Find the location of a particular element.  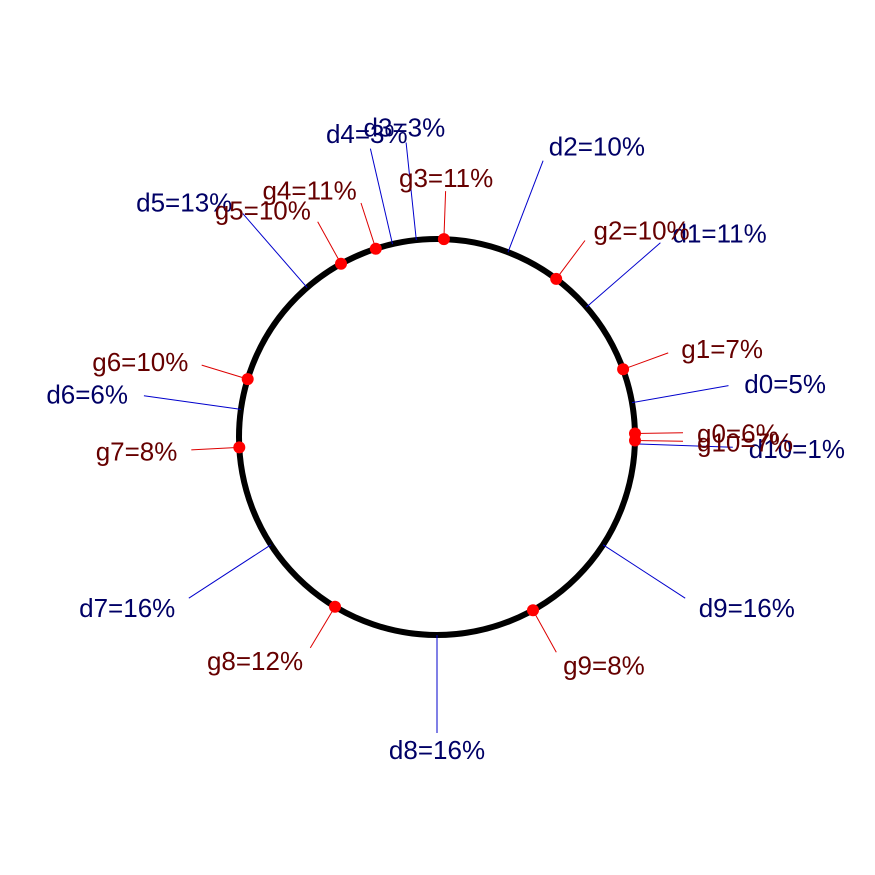

d-data-label: d7=16% is located at coordinates (127, 608).